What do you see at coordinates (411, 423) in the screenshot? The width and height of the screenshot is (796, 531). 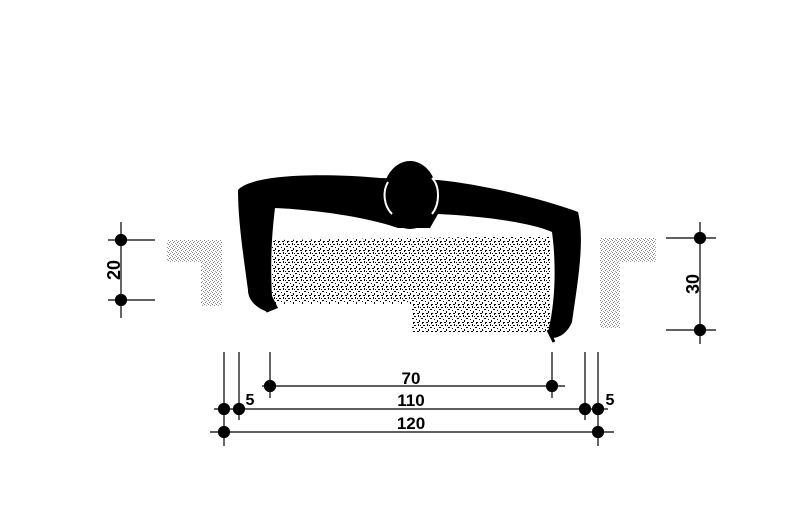 I see `width-outer-label: 120` at bounding box center [411, 423].